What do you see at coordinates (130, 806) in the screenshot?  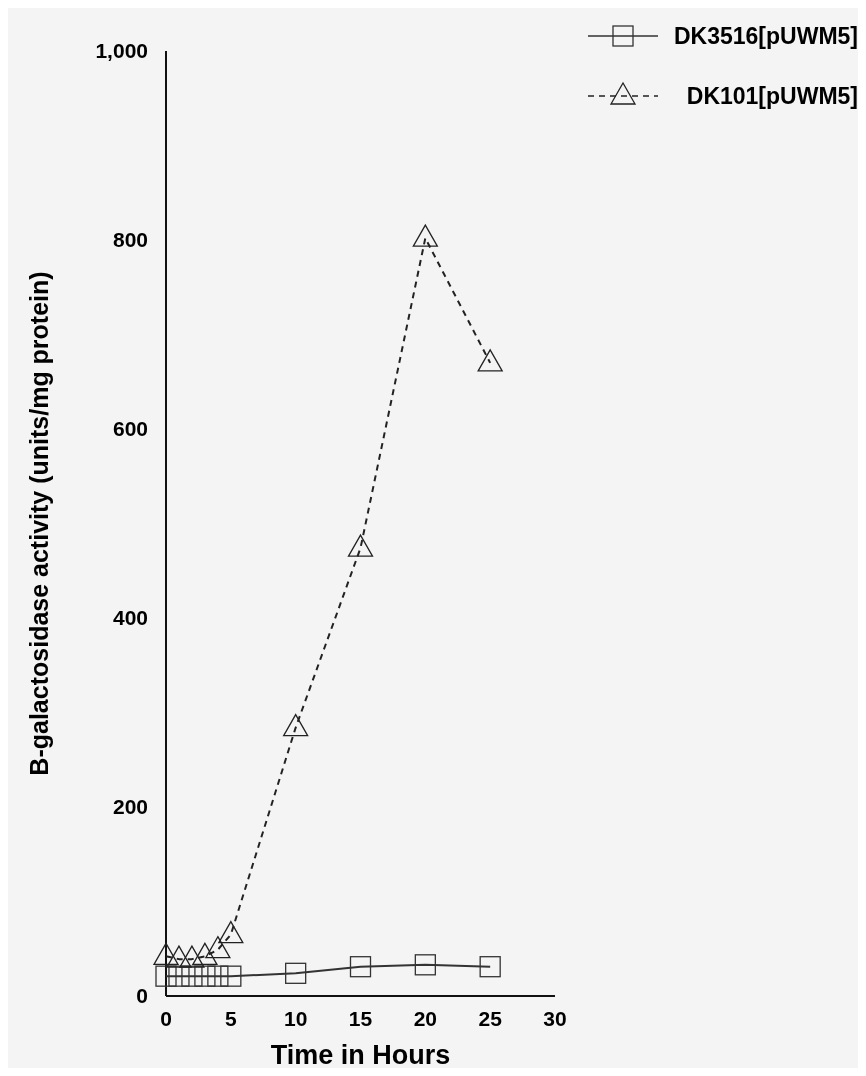 I see `y-tick-label: 200` at bounding box center [130, 806].